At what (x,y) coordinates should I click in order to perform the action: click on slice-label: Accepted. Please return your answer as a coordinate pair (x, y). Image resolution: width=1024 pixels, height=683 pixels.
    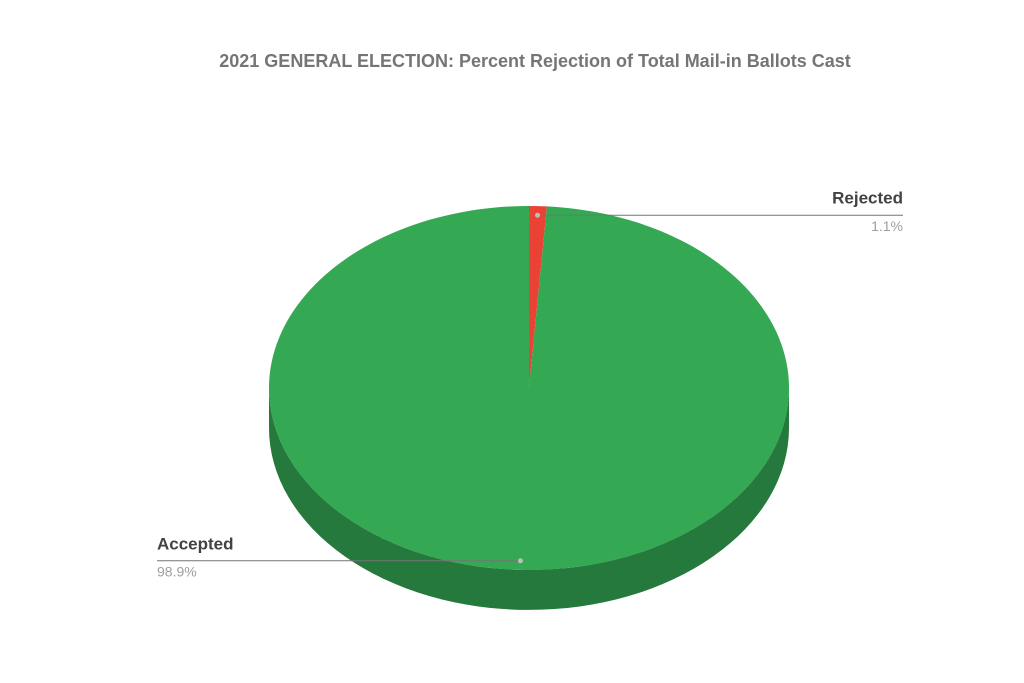
    Looking at the image, I should click on (195, 543).